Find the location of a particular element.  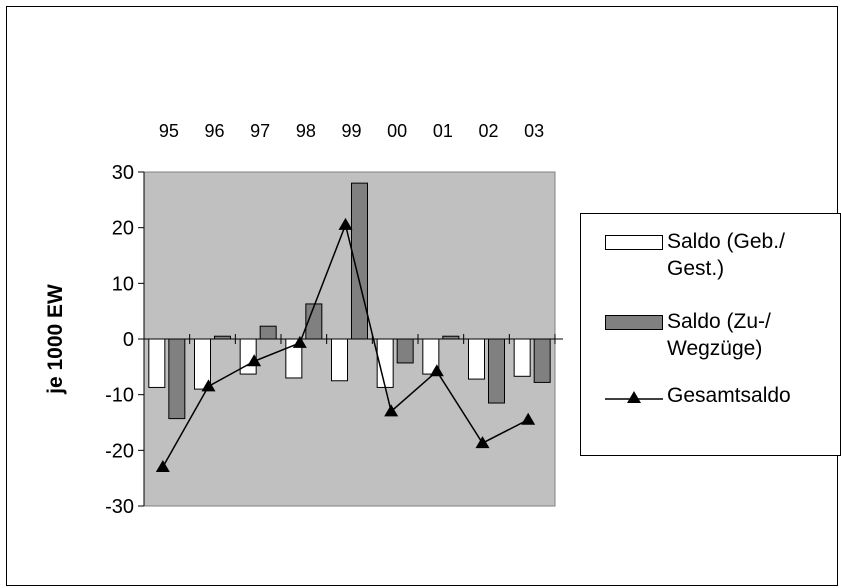

y-tick-label: -20 is located at coordinates (119, 451).